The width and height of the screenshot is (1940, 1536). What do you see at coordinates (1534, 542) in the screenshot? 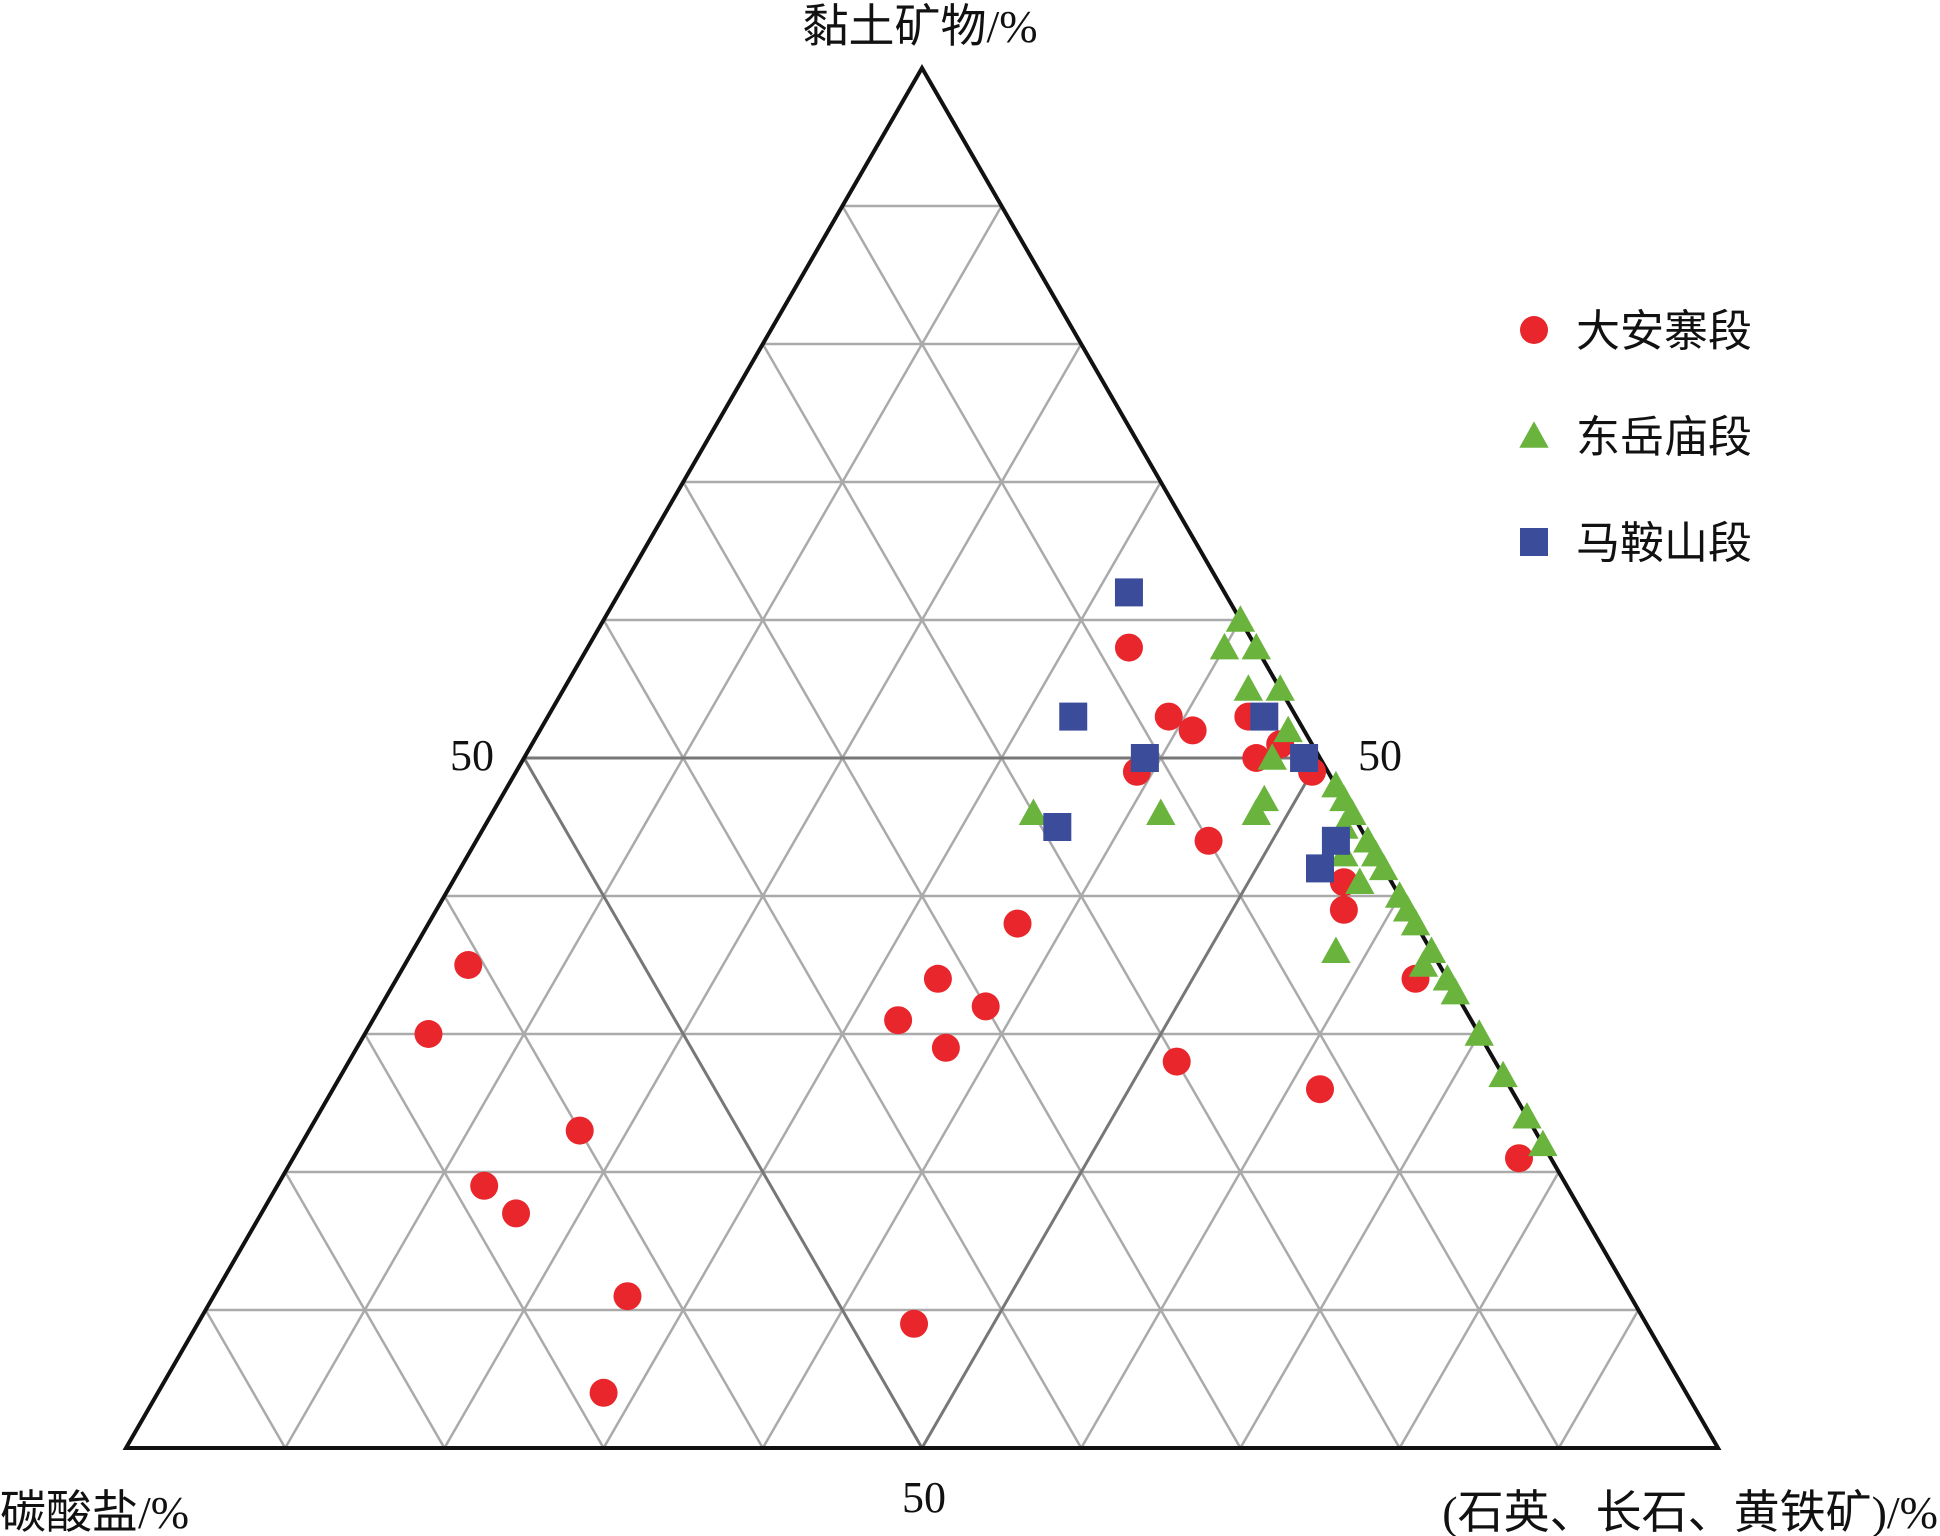
I see `legend-marker-square` at bounding box center [1534, 542].